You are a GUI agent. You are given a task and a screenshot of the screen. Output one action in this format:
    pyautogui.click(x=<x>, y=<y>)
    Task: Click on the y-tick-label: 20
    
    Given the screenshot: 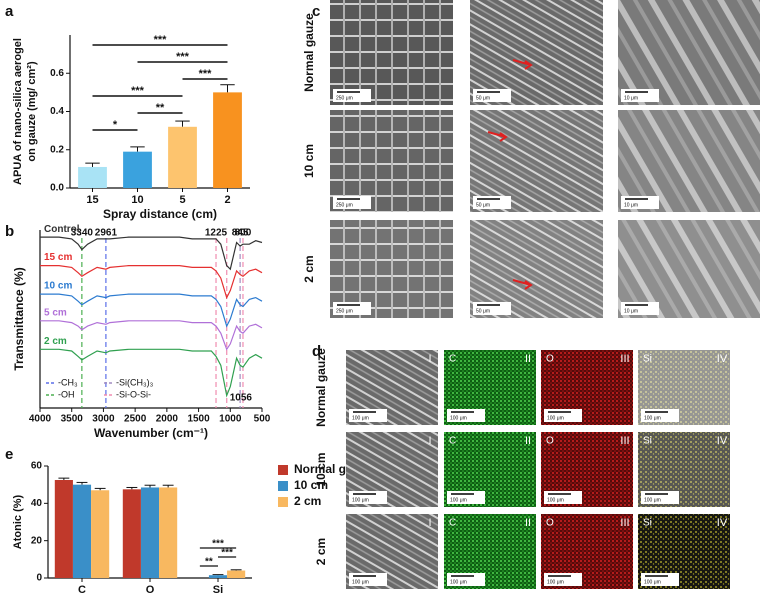 What is the action you would take?
    pyautogui.click(x=37, y=540)
    